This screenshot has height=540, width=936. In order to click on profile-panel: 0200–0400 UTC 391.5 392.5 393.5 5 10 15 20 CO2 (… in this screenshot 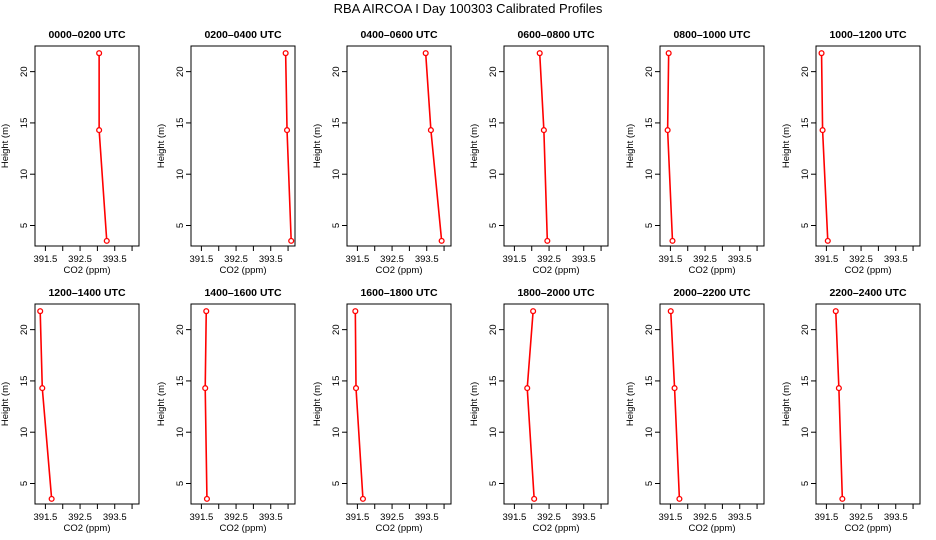, I will do `click(226, 152)`.